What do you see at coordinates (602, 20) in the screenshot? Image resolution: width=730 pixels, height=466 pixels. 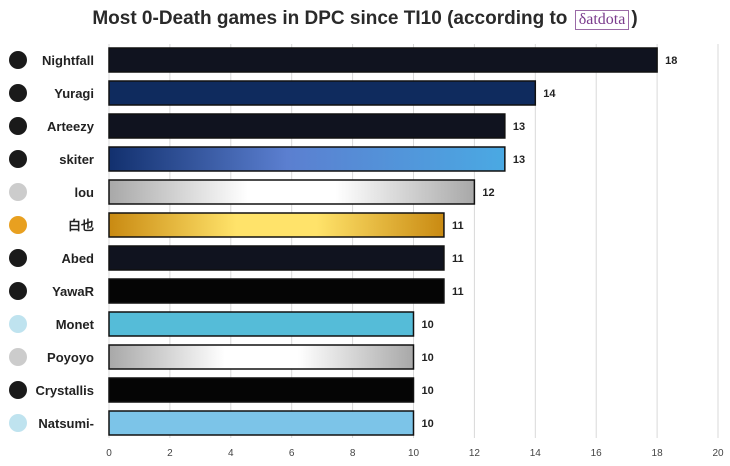 I see `datdota-logo: δatdota` at bounding box center [602, 20].